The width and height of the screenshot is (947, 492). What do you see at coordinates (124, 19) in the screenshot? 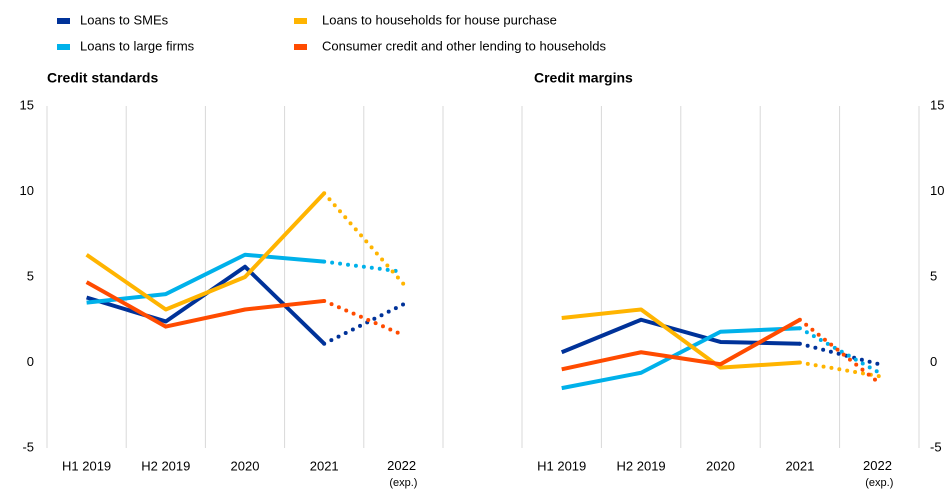
I see `legend-label: Loans to SMEs` at bounding box center [124, 19].